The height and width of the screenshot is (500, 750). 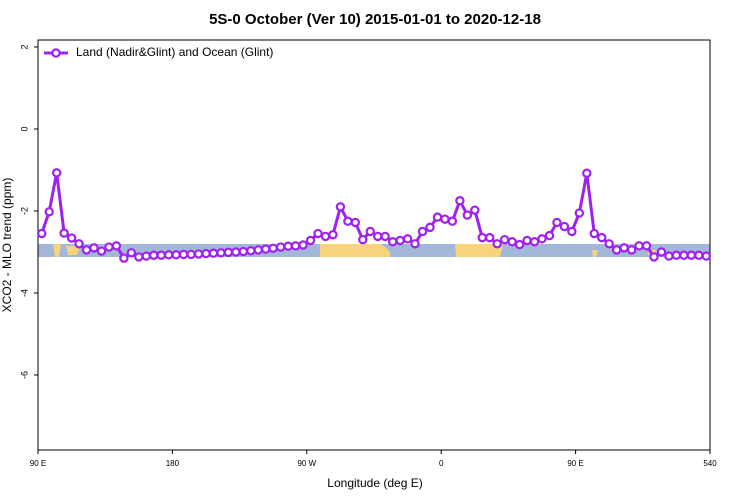 What do you see at coordinates (710, 463) in the screenshot?
I see `x-tick-label: 540` at bounding box center [710, 463].